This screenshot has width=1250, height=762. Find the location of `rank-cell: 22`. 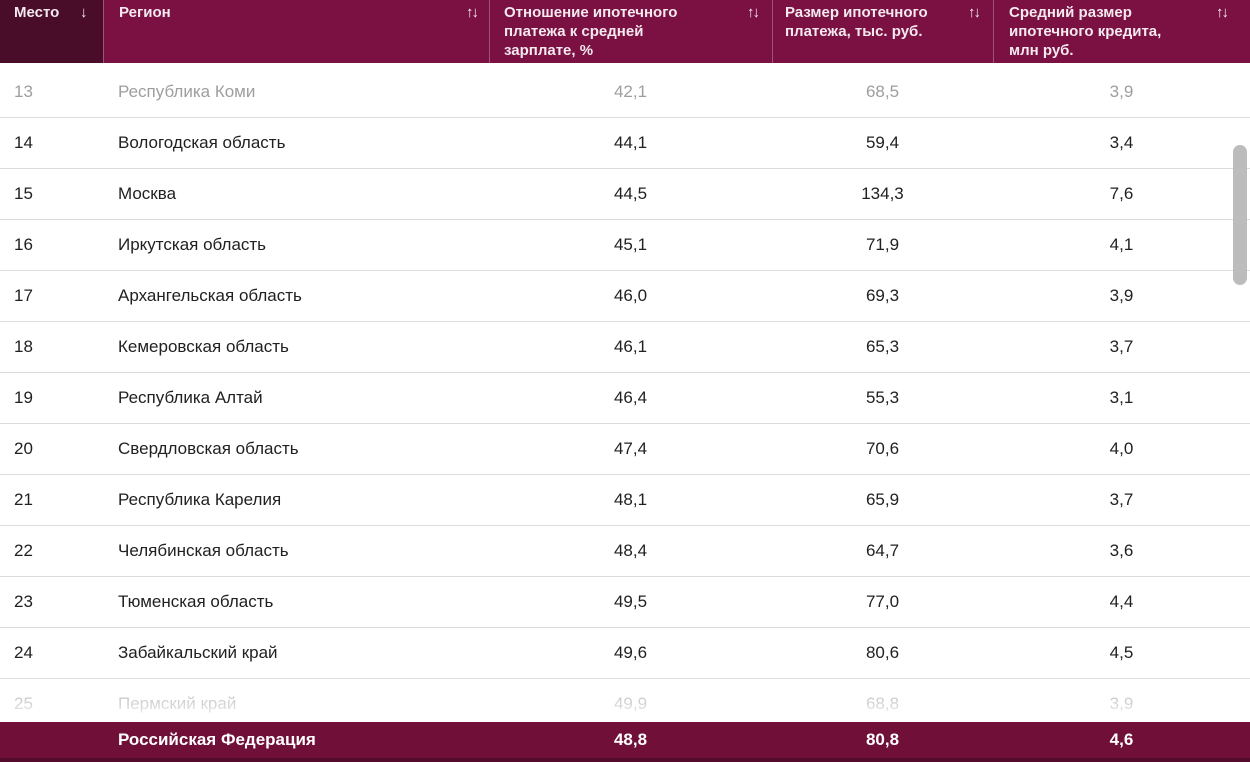

rank-cell: 22 is located at coordinates (23, 550).